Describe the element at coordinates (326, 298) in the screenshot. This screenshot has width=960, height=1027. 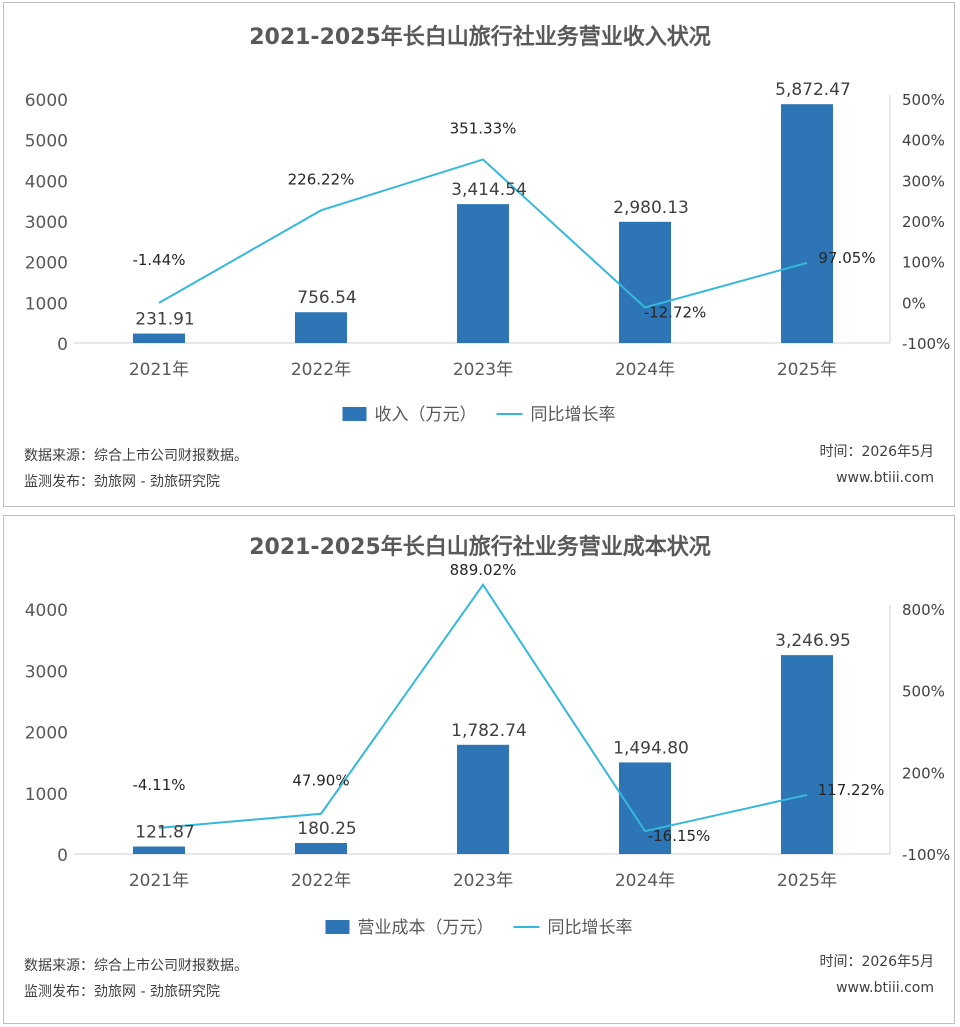
I see `bar-value-label: 756.54` at that location.